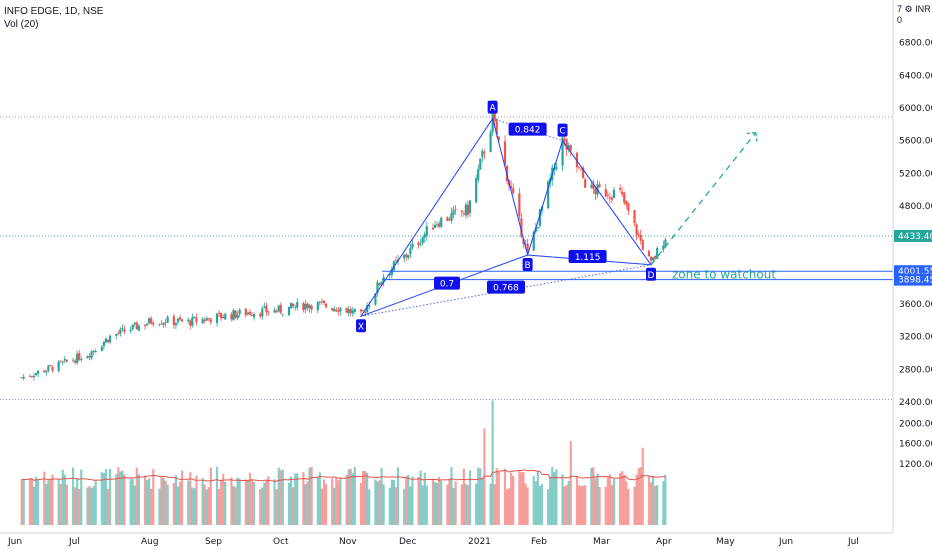 The image size is (932, 550). I want to click on point-label-d: D, so click(651, 276).